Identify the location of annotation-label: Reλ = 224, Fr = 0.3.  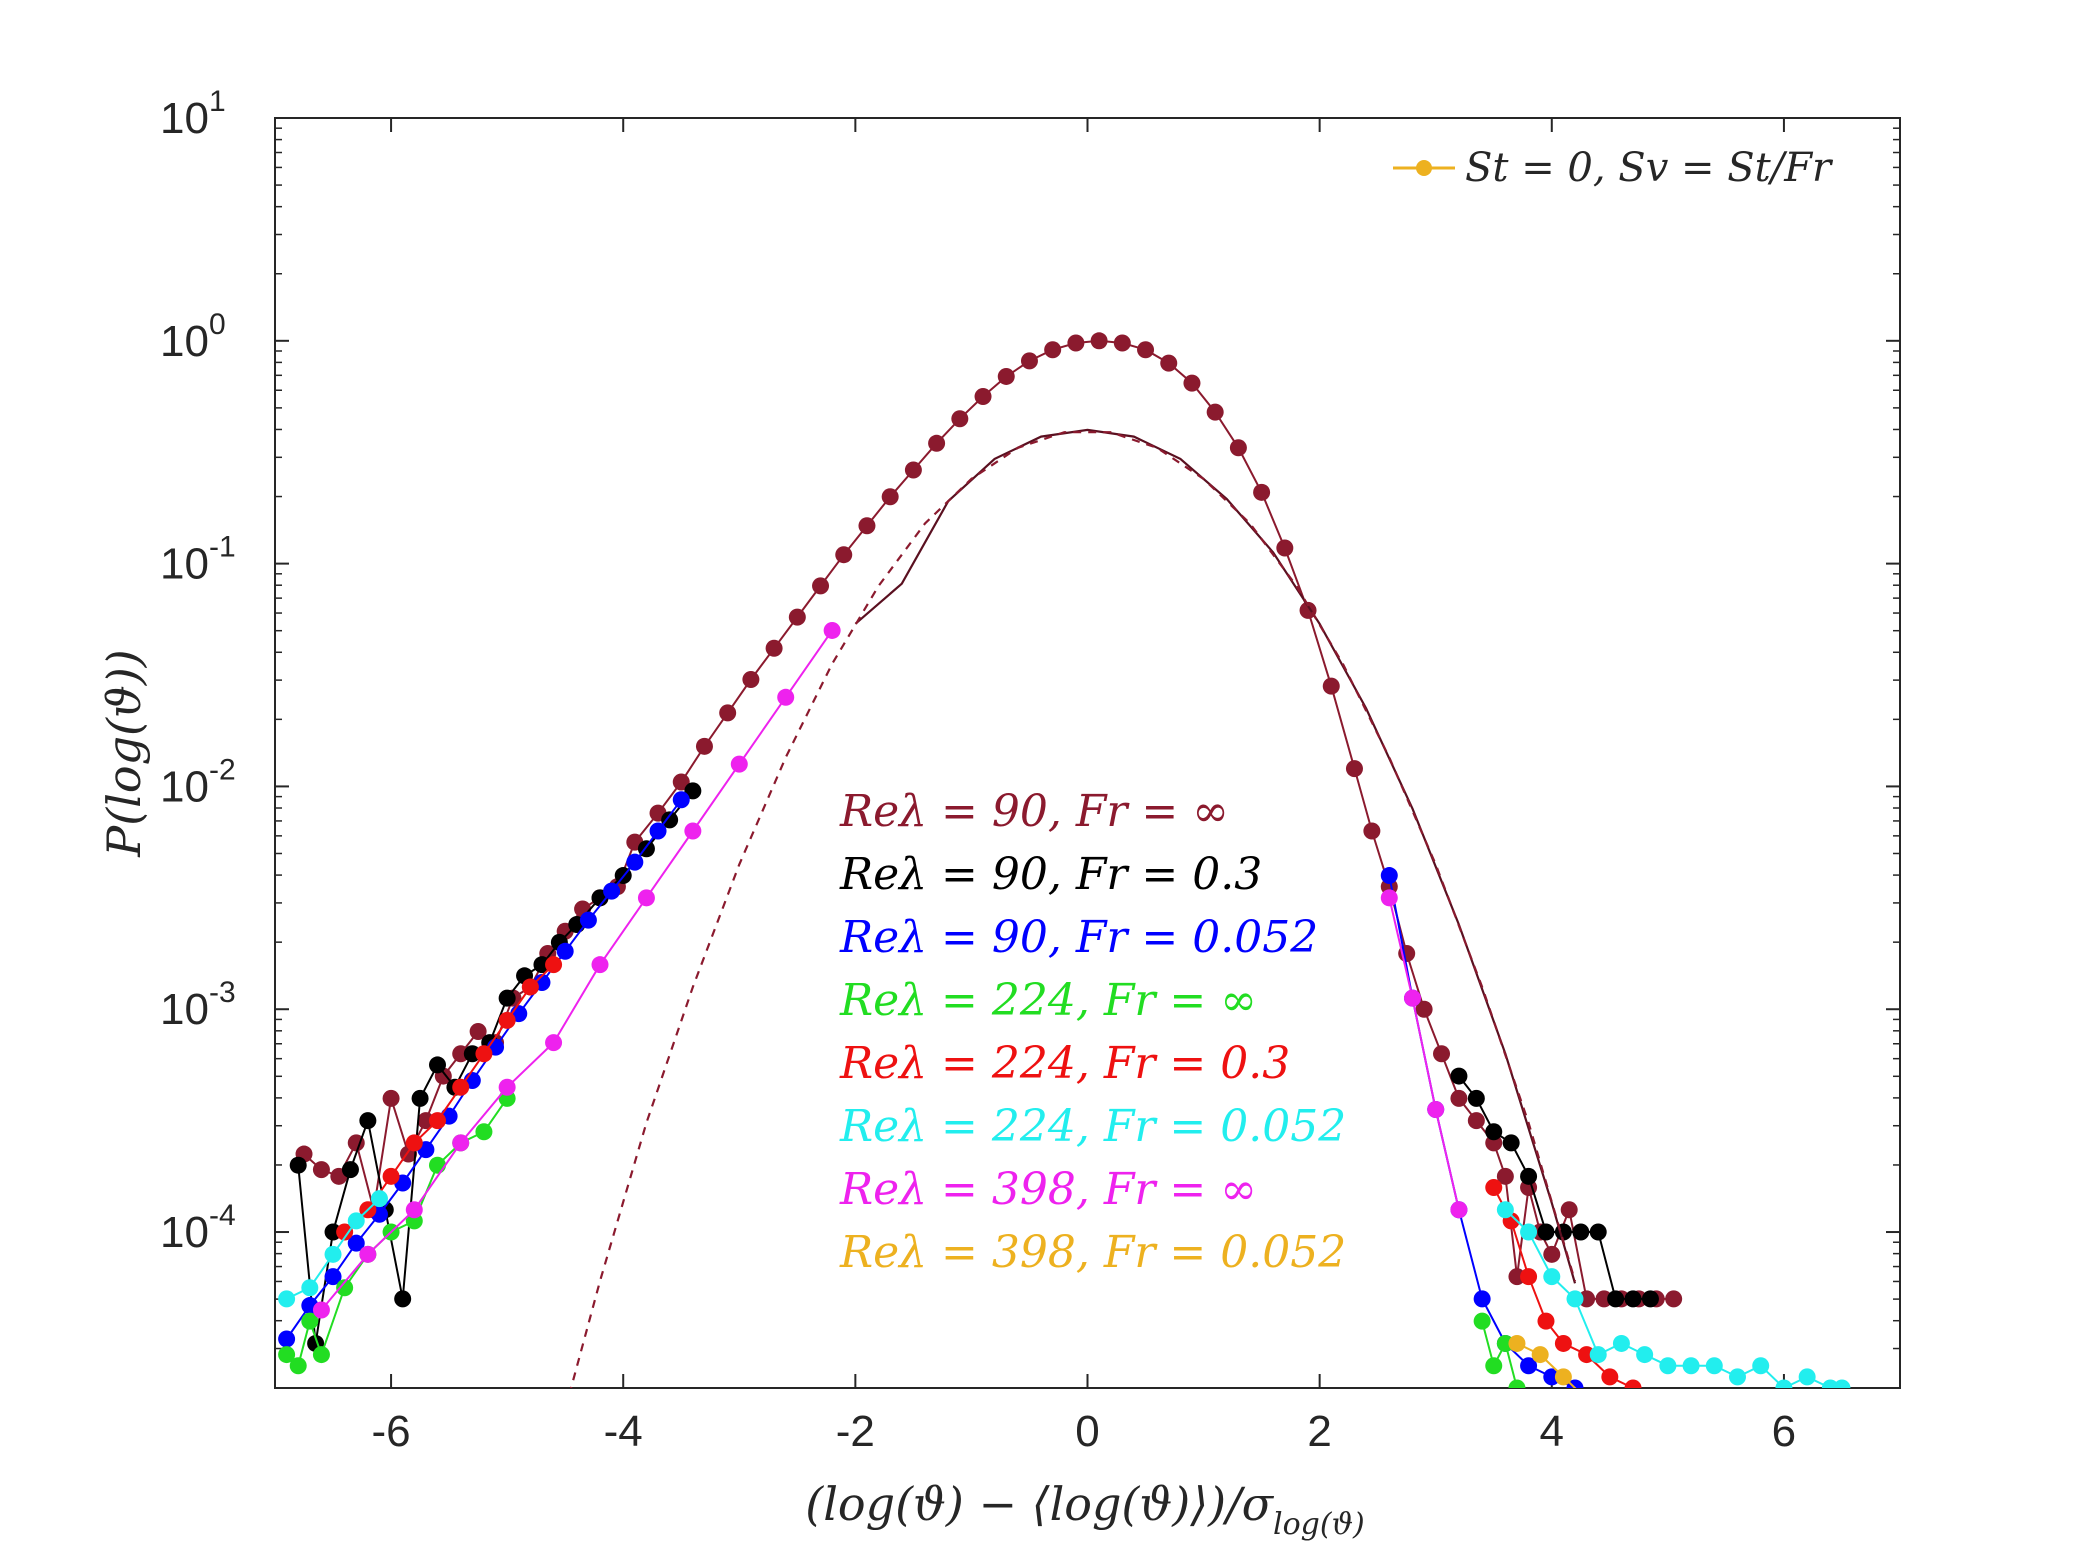
(1064, 1063).